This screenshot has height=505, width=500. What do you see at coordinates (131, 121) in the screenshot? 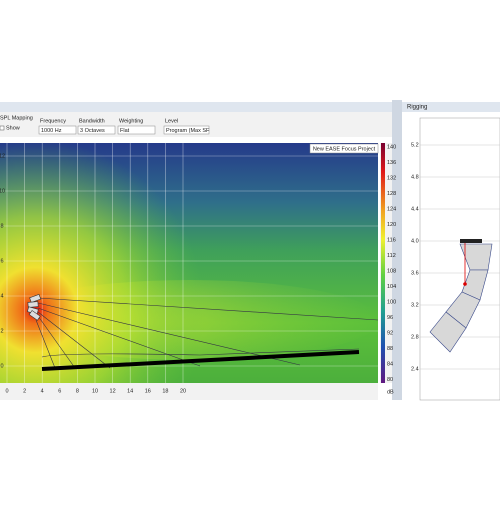
I see `field-label: Weighting` at bounding box center [131, 121].